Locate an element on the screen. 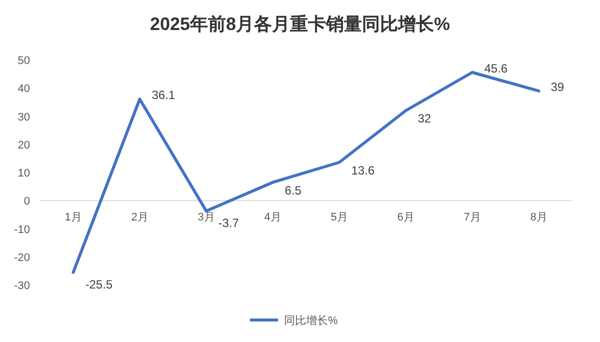 Image resolution: width=600 pixels, height=342 pixels. data-label: 39 is located at coordinates (557, 87).